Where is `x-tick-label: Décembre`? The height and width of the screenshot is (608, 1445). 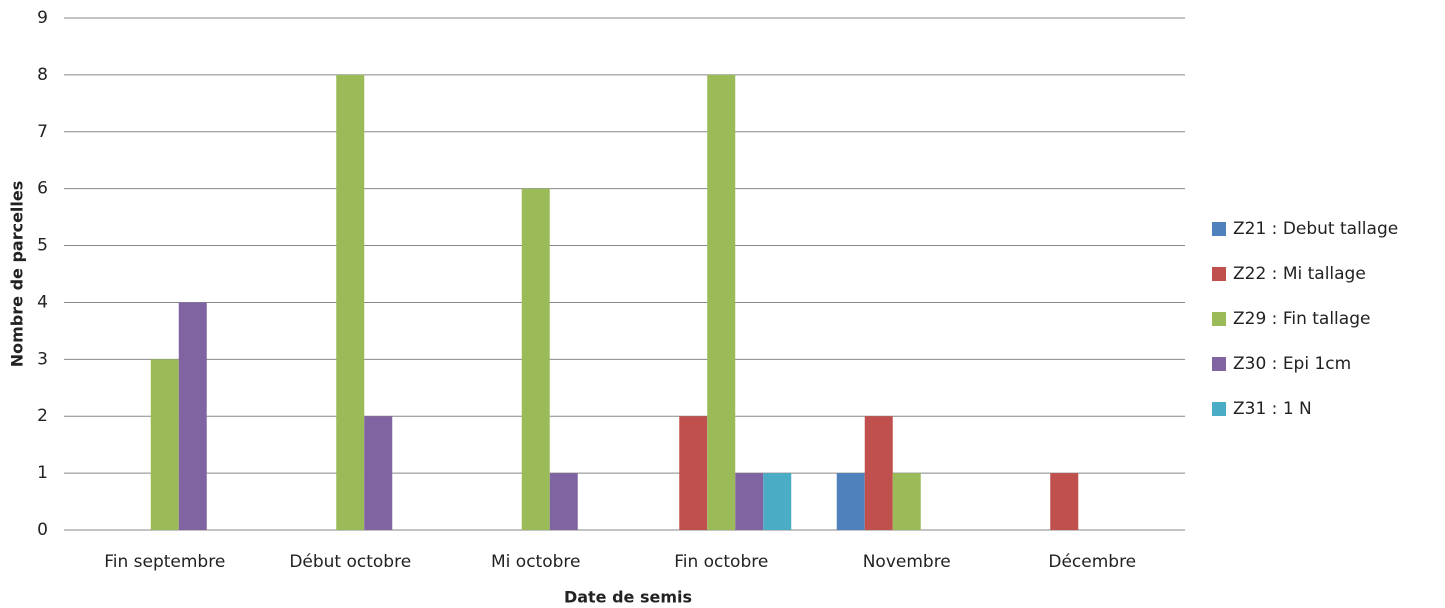 x-tick-label: Décembre is located at coordinates (1092, 562).